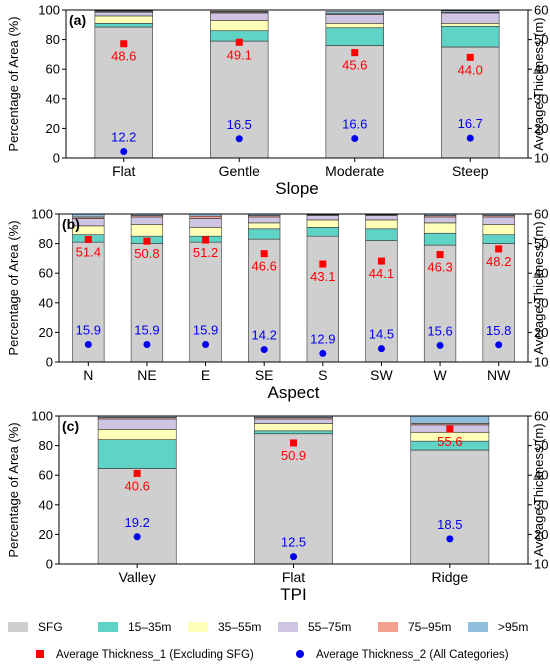  What do you see at coordinates (354, 171) in the screenshot?
I see `x-tick-label: Moderate` at bounding box center [354, 171].